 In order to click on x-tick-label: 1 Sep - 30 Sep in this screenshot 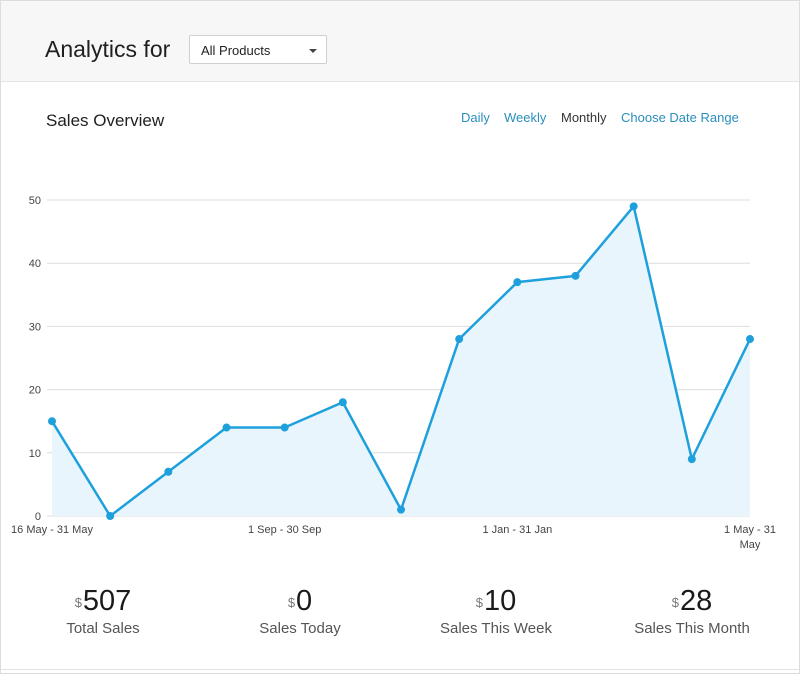, I will do `click(284, 530)`.